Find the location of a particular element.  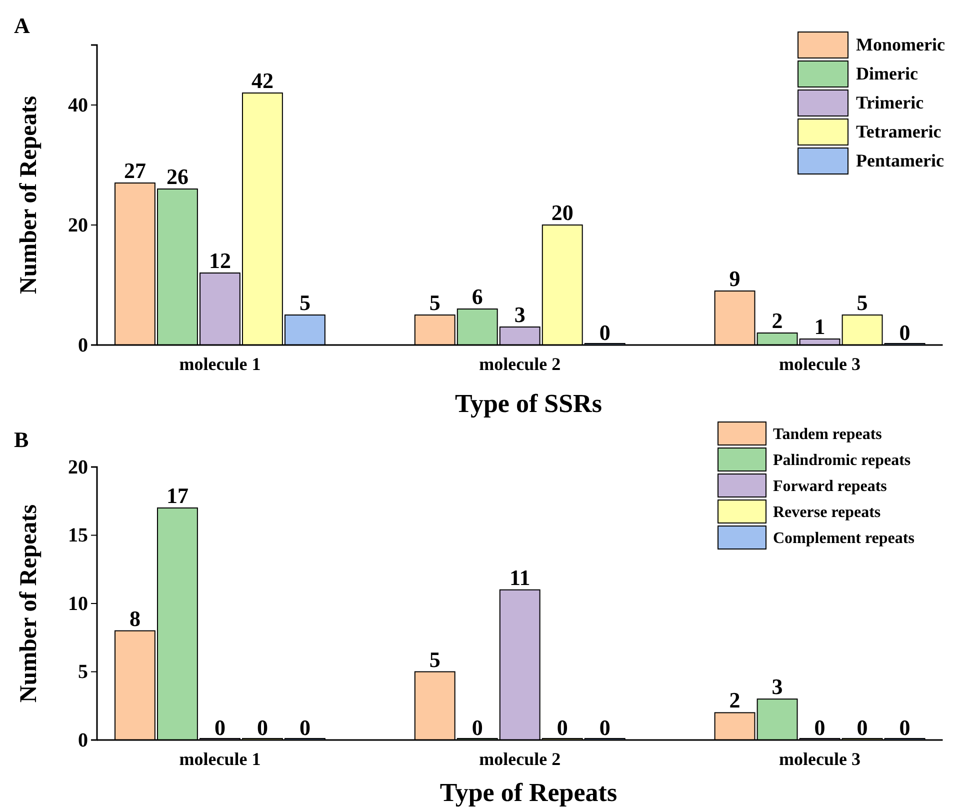

y-tick-label: 10 is located at coordinates (78, 603).